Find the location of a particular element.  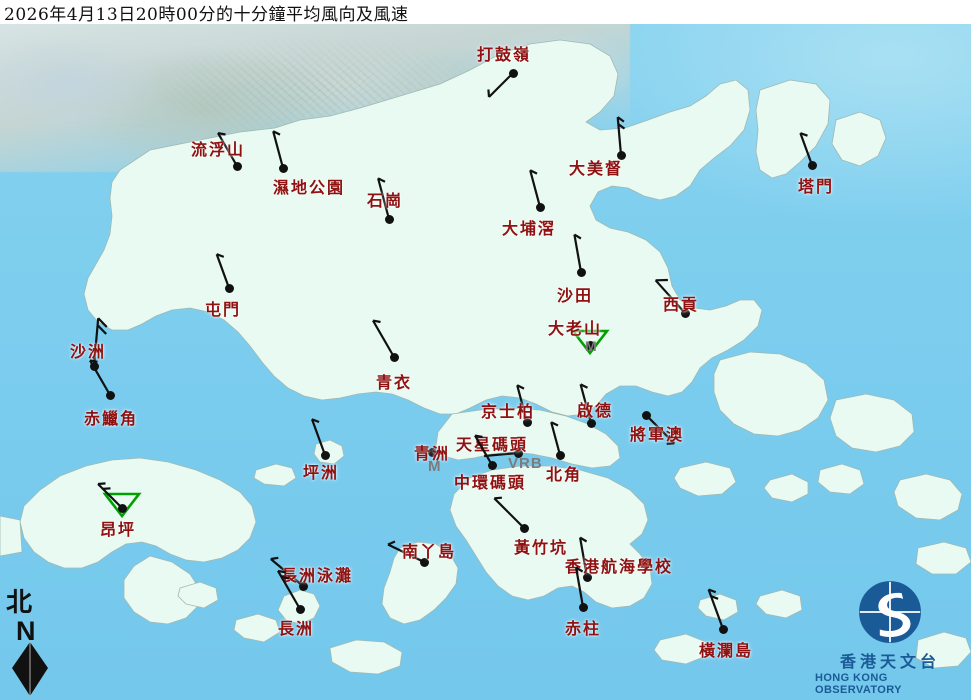

station-label: 沙洲 is located at coordinates (88, 351).